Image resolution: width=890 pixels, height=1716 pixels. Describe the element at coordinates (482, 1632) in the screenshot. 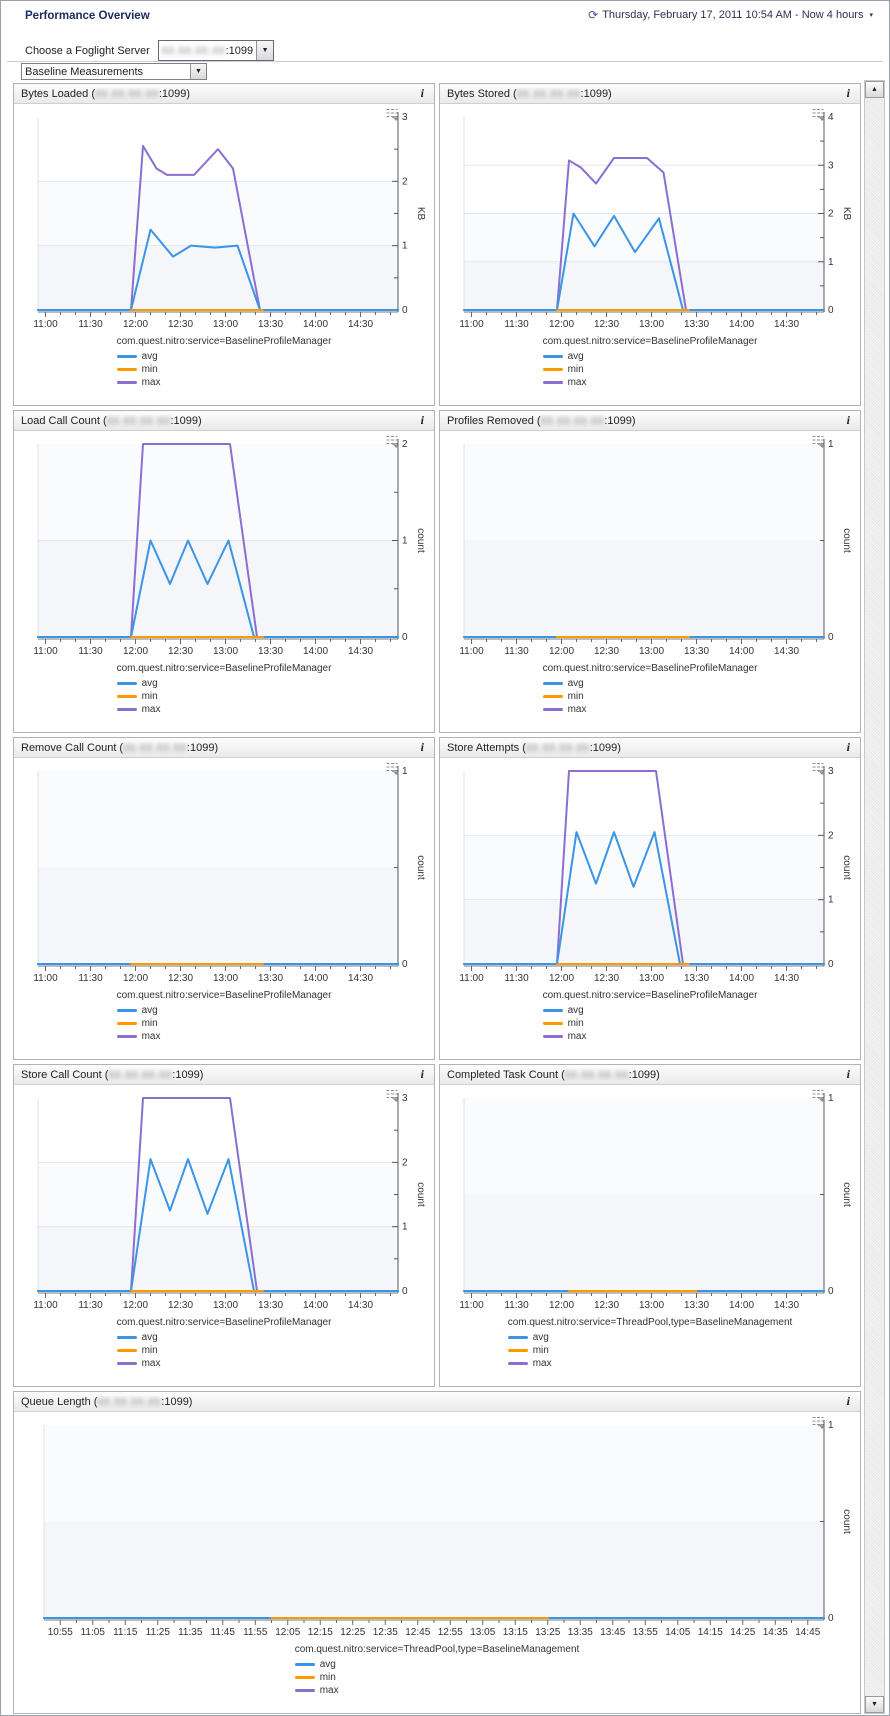

I see `svg-text: 13:05` at that location.